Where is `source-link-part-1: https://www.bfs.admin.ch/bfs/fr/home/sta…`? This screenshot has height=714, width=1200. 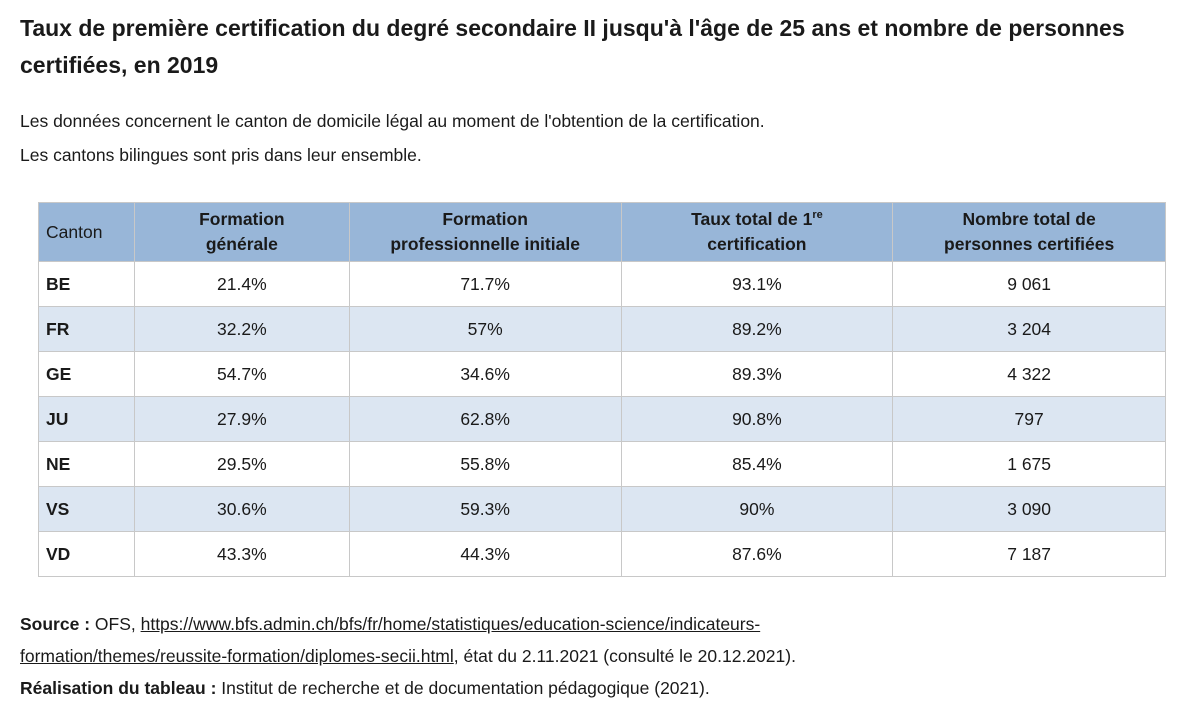 source-link-part-1: https://www.bfs.admin.ch/bfs/fr/home/sta… is located at coordinates (450, 624).